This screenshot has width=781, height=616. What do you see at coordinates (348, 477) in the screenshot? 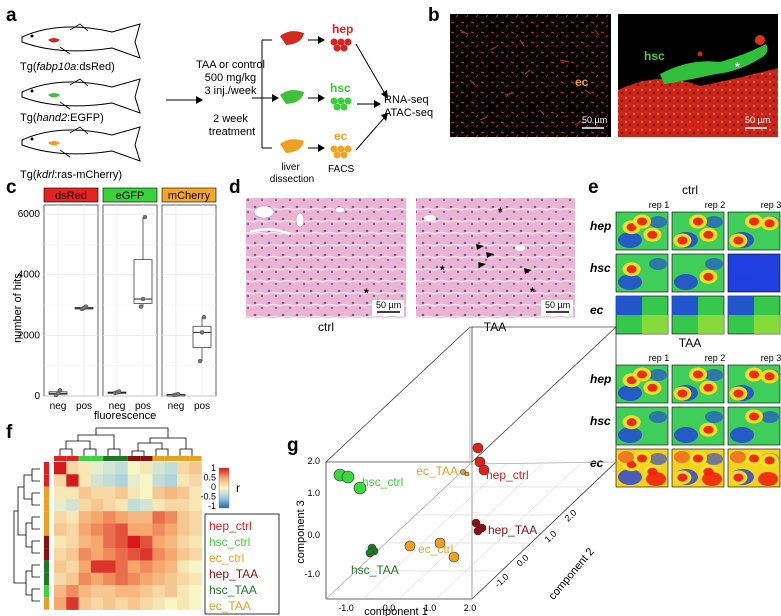
I see `g-point-hsc_ctrl` at bounding box center [348, 477].